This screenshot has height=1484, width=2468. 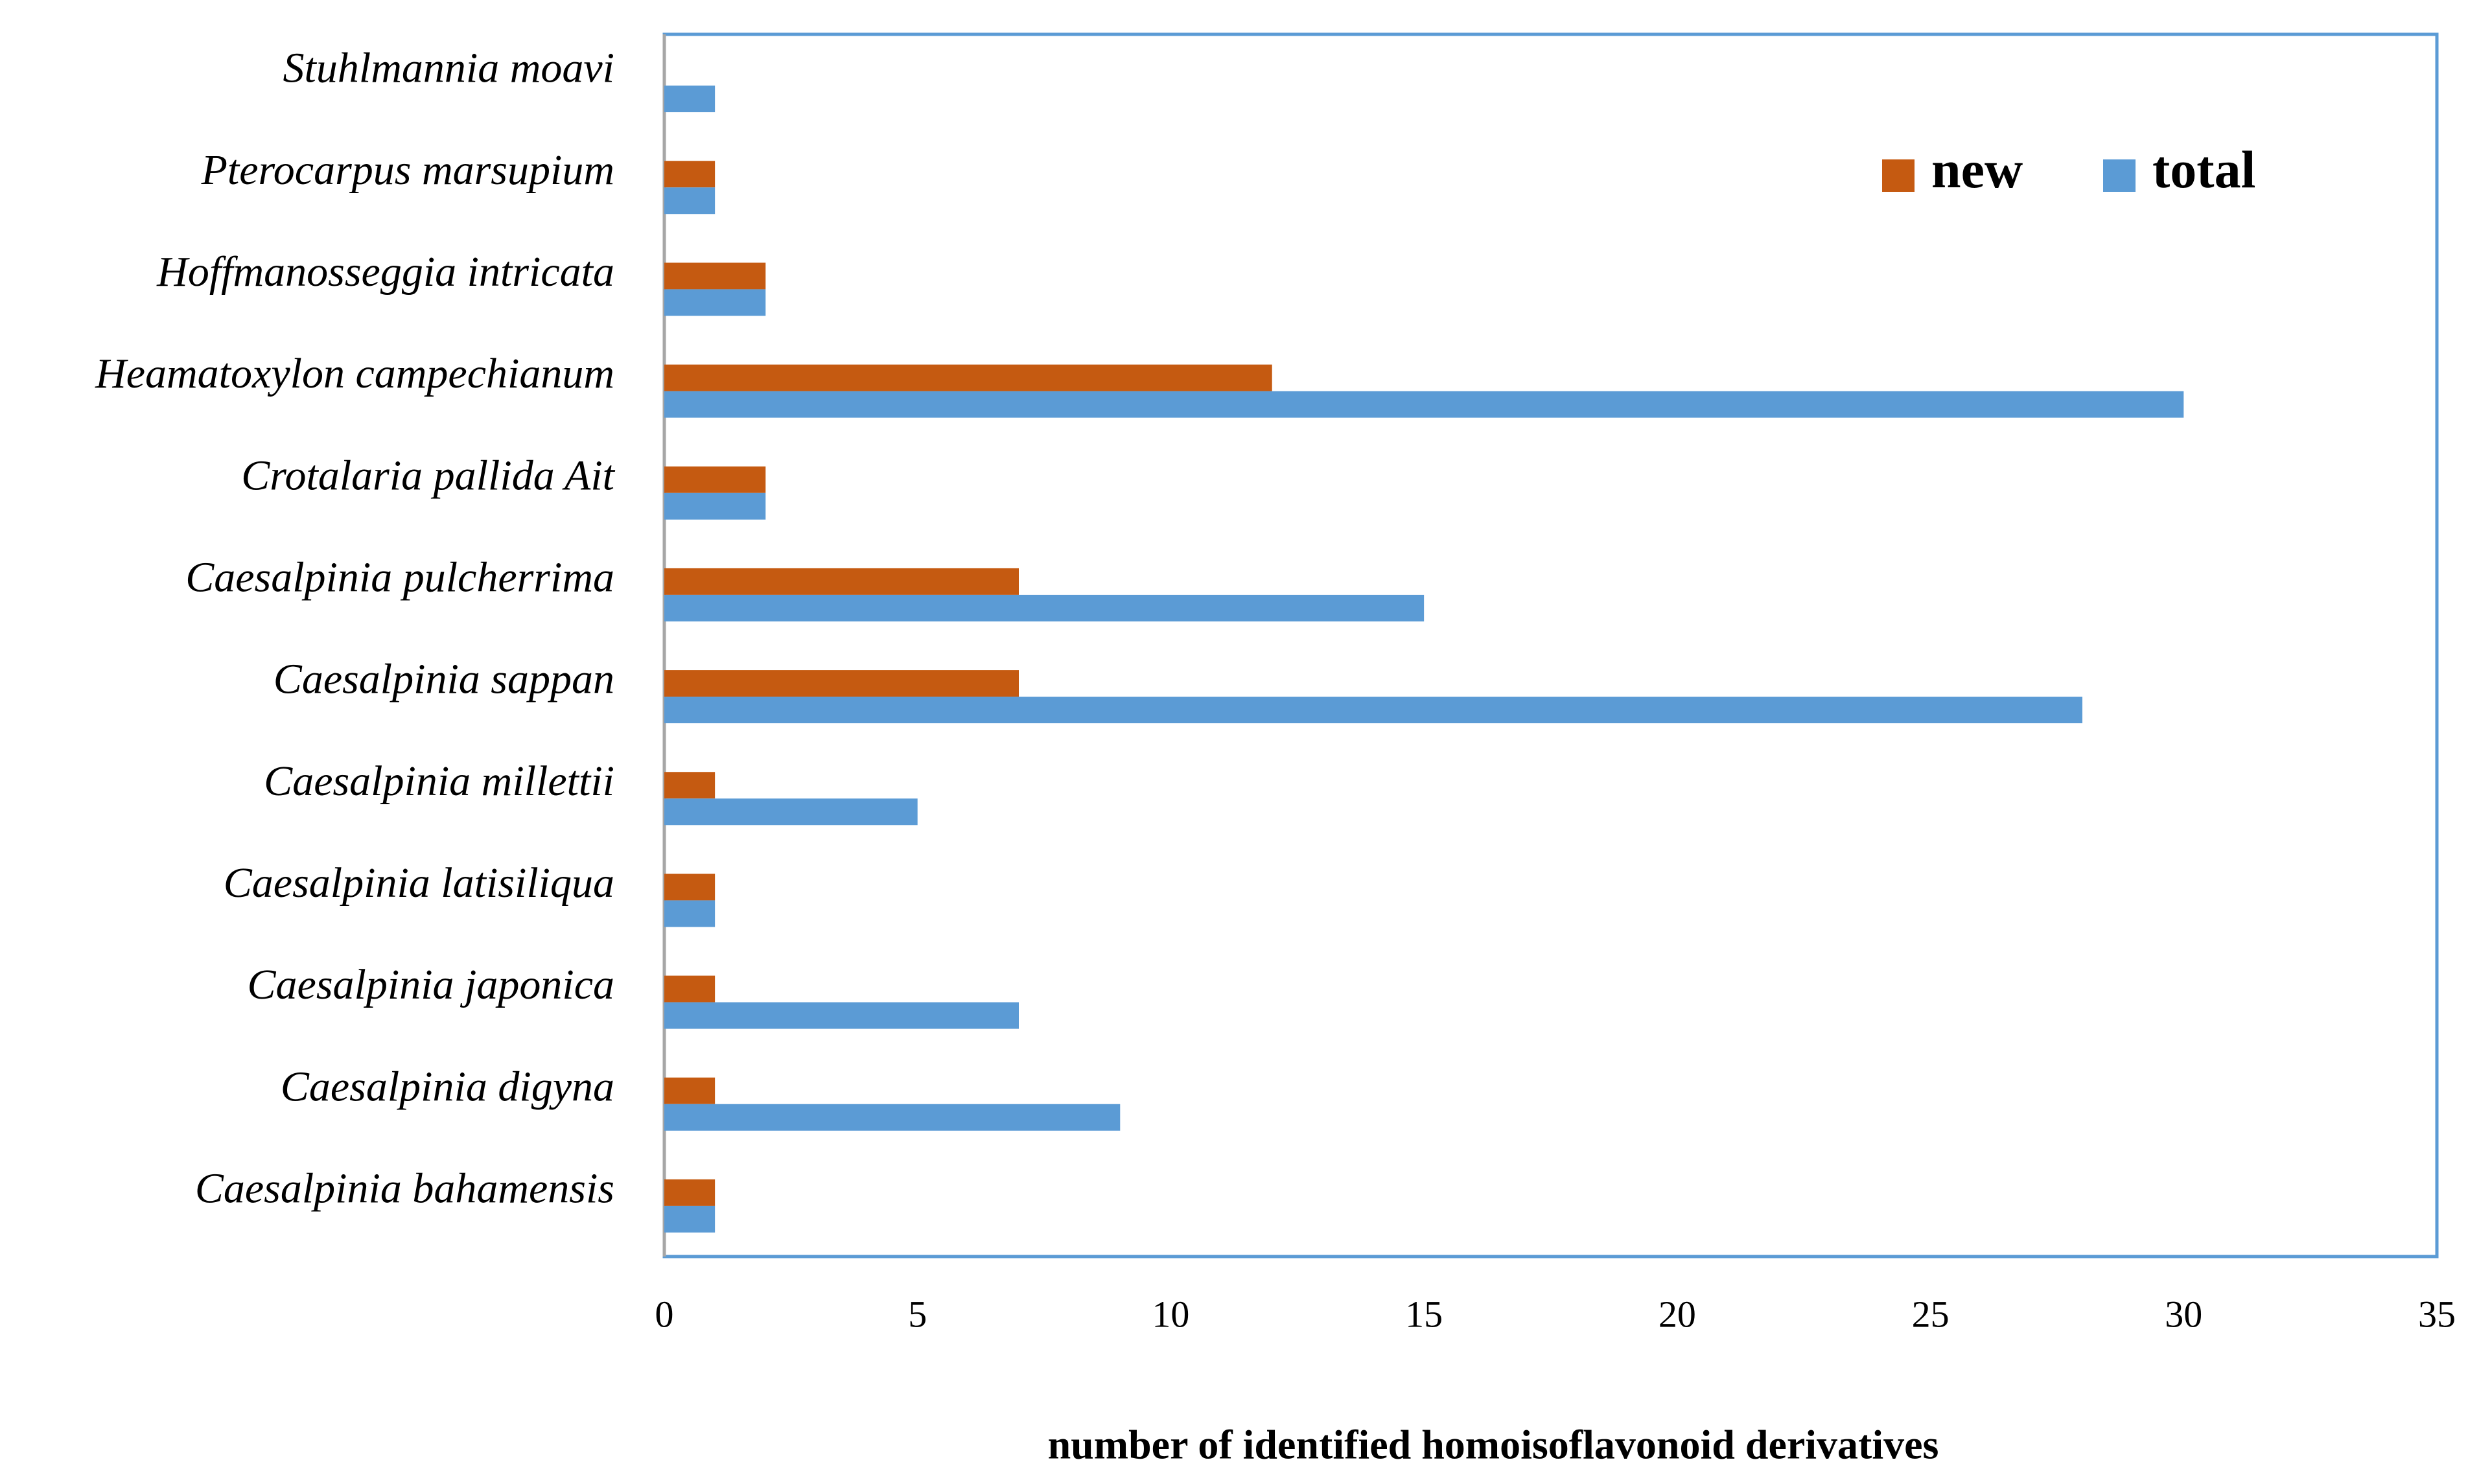 What do you see at coordinates (1931, 1314) in the screenshot?
I see `x-tick-label: 25` at bounding box center [1931, 1314].